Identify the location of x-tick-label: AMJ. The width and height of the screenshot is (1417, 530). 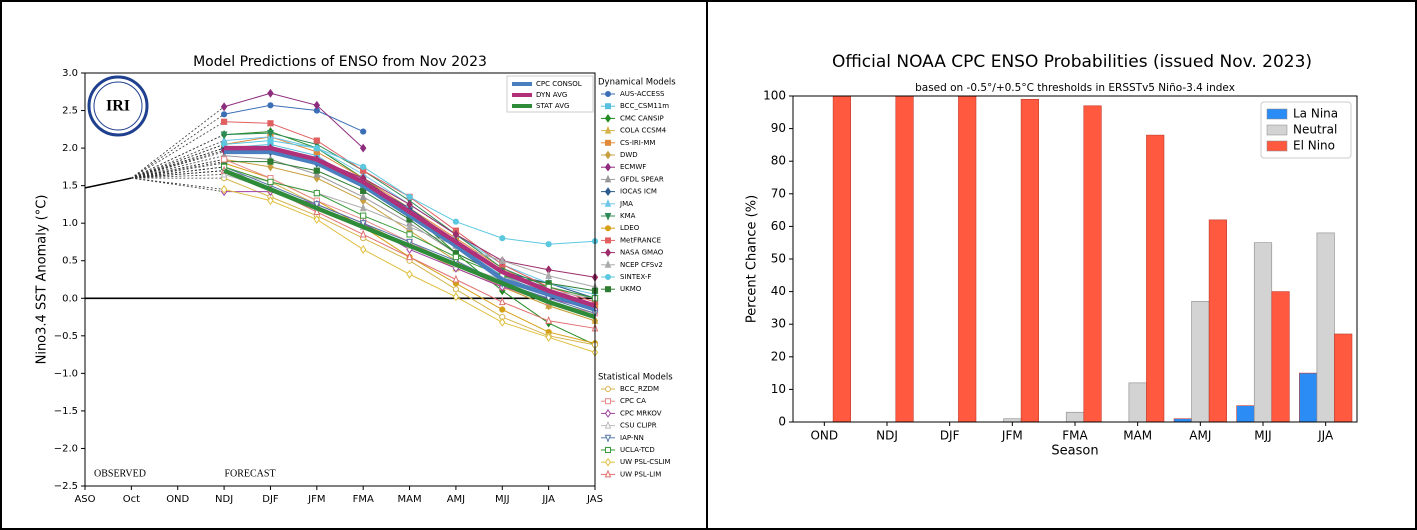
(456, 499).